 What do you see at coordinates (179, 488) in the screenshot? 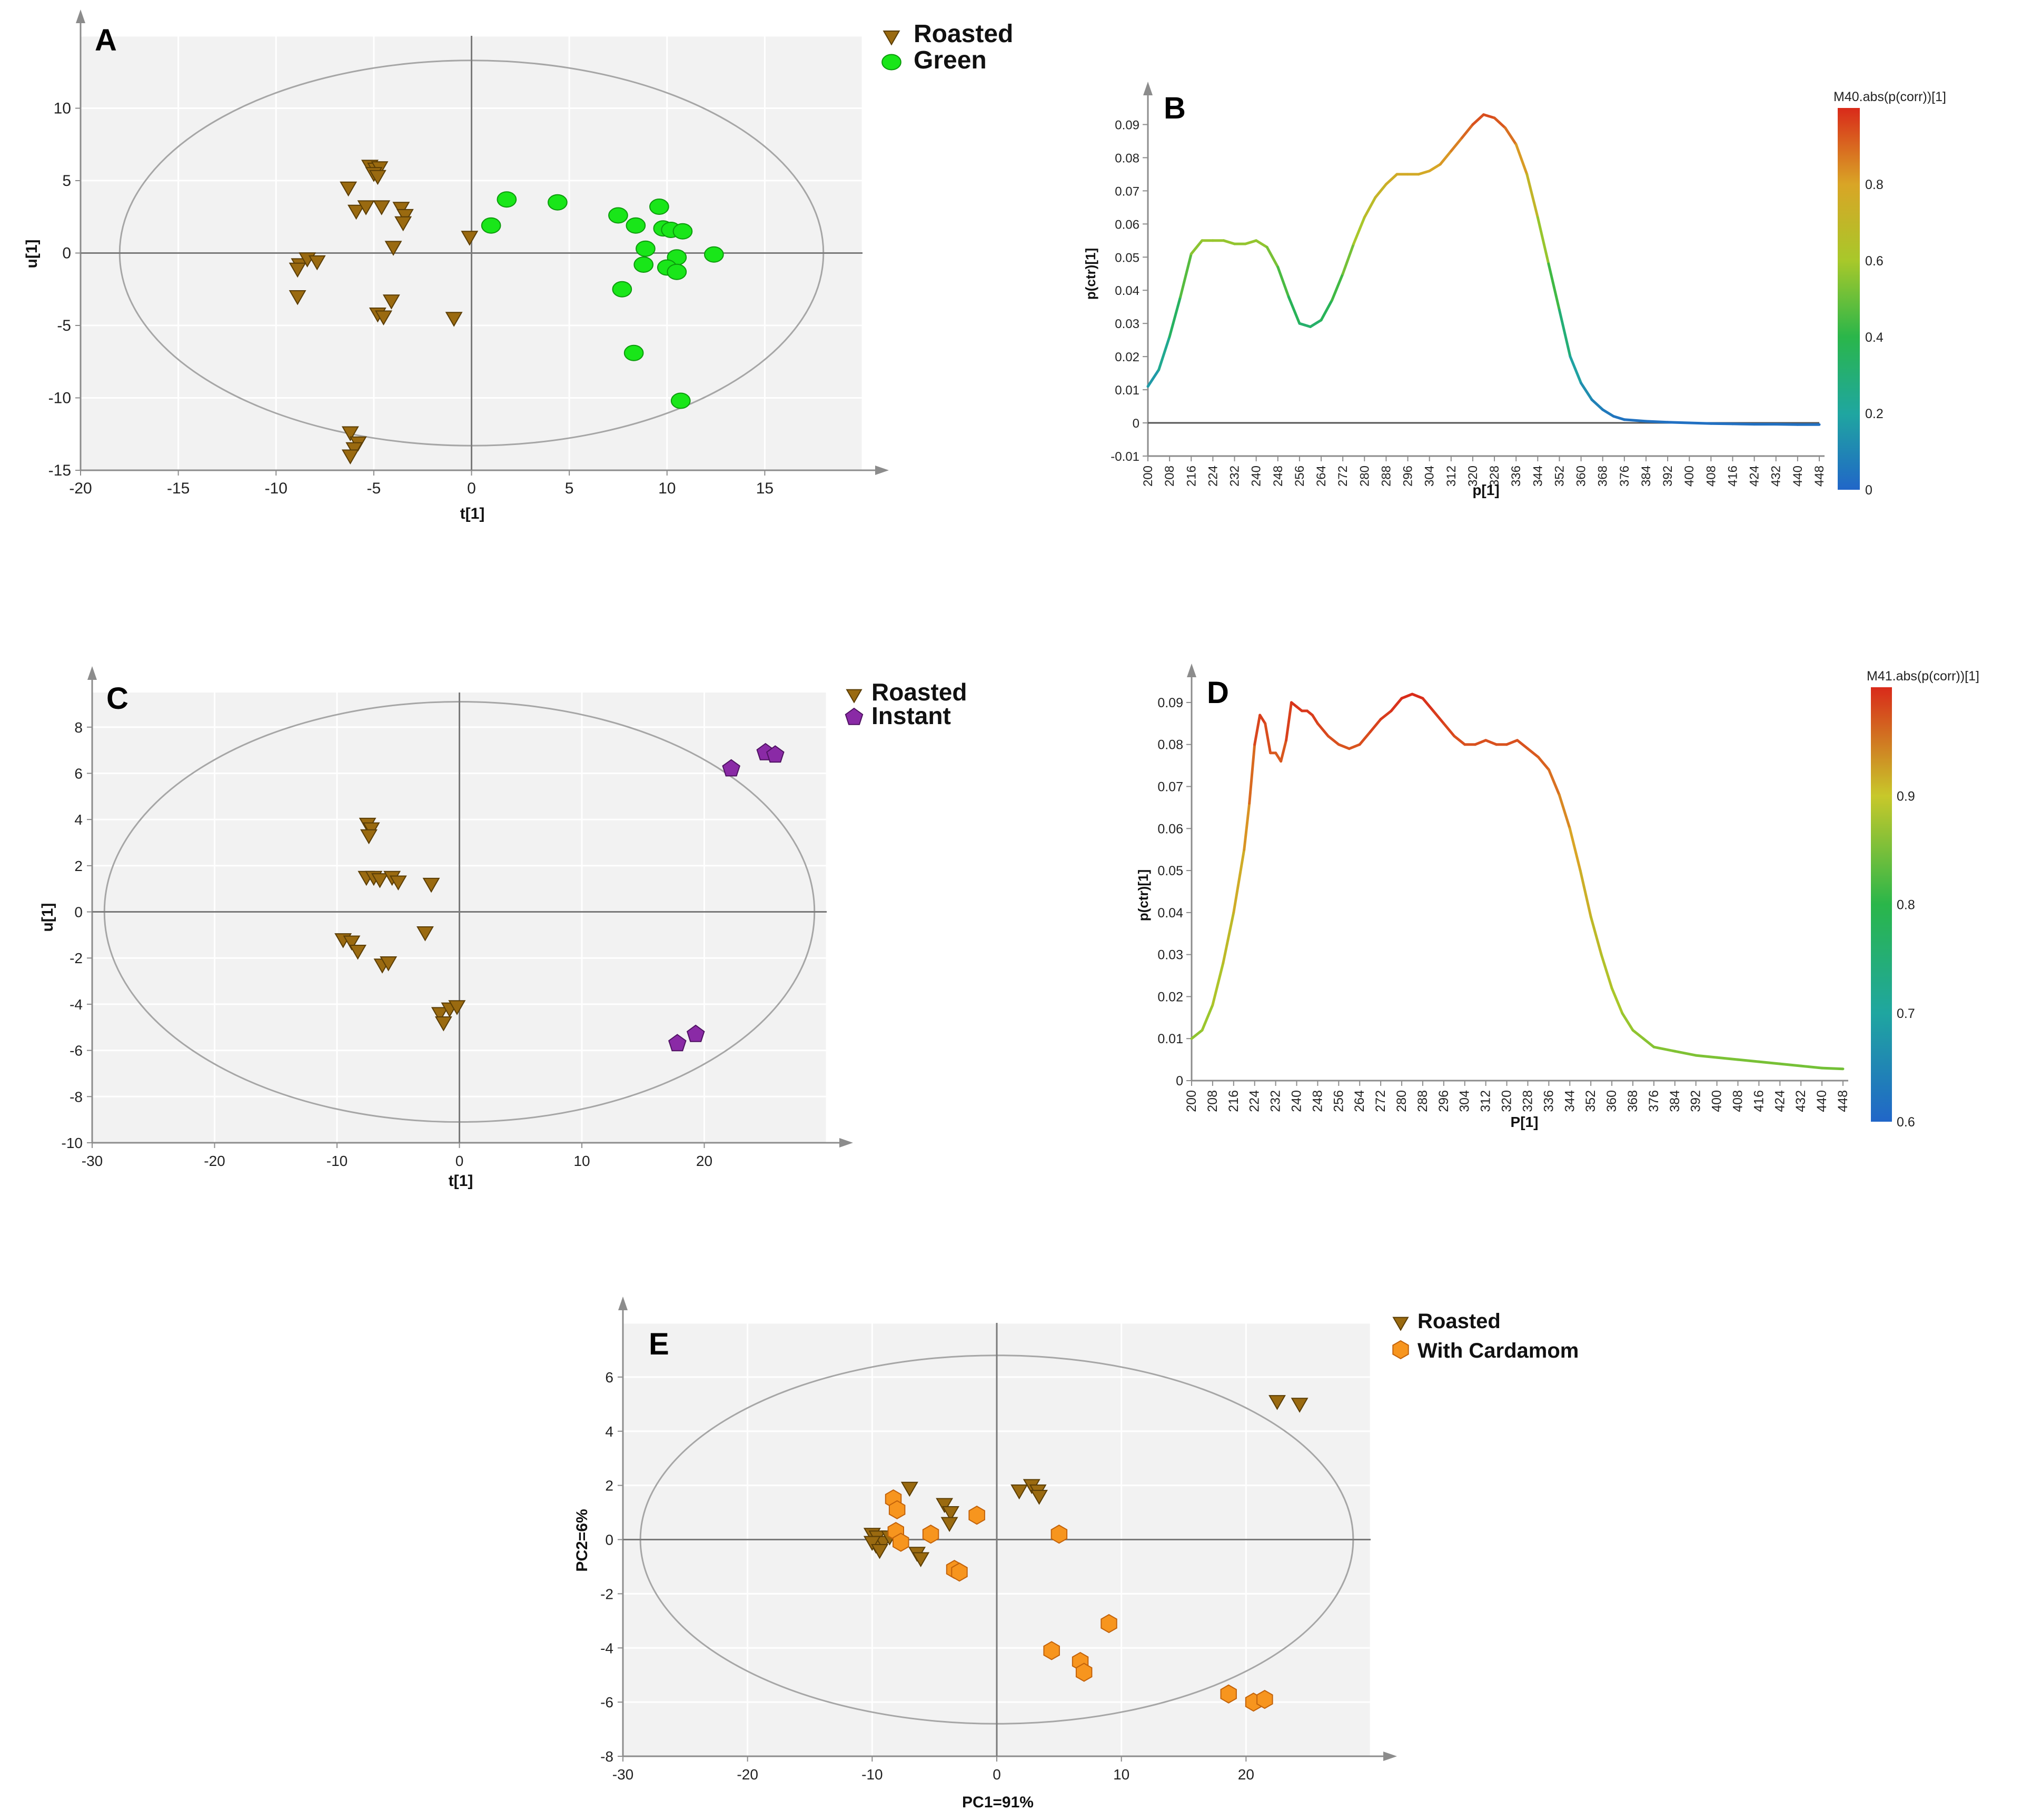
I see `x-tick-label: -15` at bounding box center [179, 488].